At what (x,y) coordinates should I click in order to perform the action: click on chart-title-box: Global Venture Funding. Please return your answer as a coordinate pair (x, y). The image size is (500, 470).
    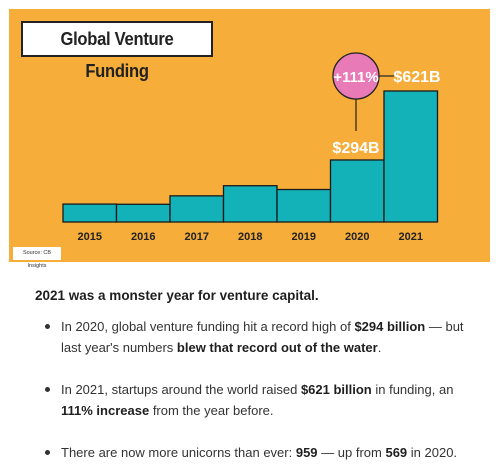
    Looking at the image, I should click on (117, 51).